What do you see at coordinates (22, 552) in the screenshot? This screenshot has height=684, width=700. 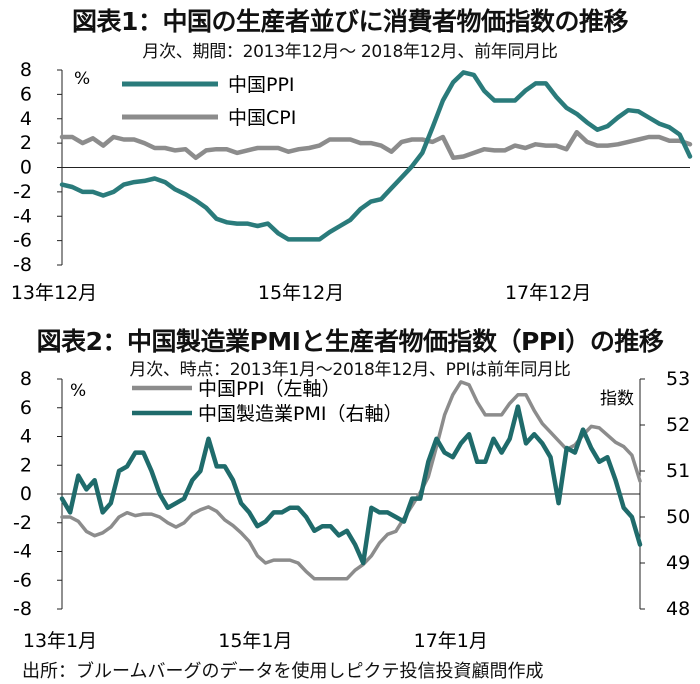 I see `chart2-left-tick-label: -4` at bounding box center [22, 552].